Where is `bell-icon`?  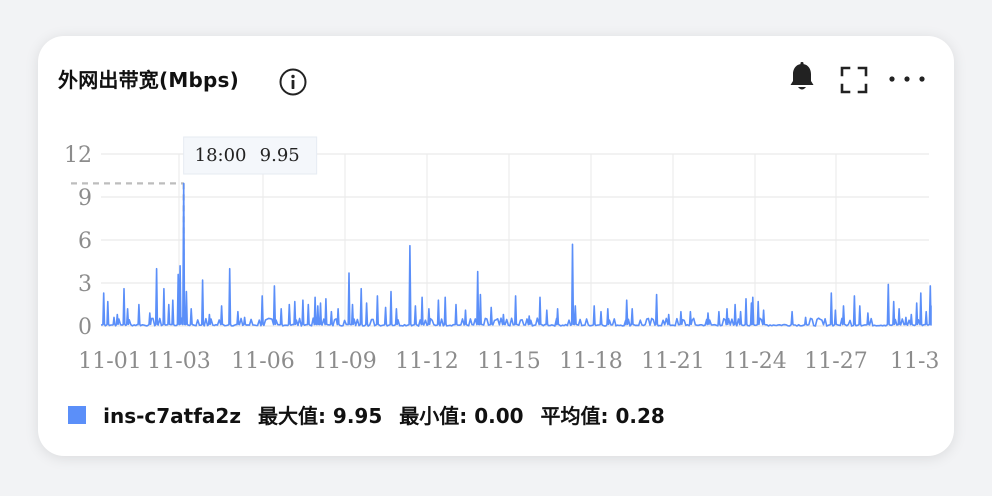
bell-icon is located at coordinates (802, 78).